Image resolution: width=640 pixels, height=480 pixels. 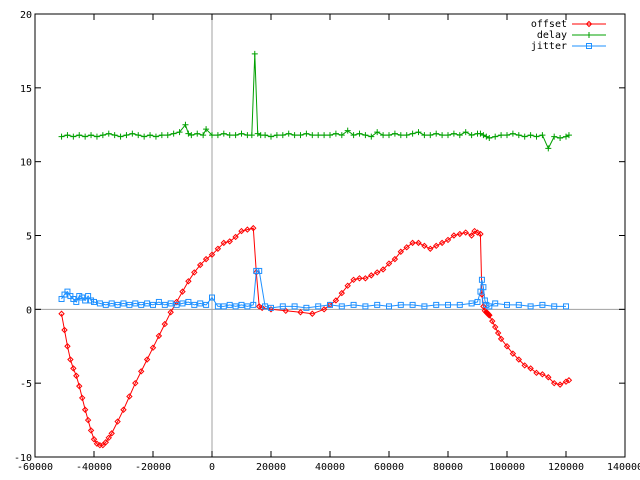 What do you see at coordinates (29, 237) in the screenshot?
I see `y-tick-label: 5` at bounding box center [29, 237].